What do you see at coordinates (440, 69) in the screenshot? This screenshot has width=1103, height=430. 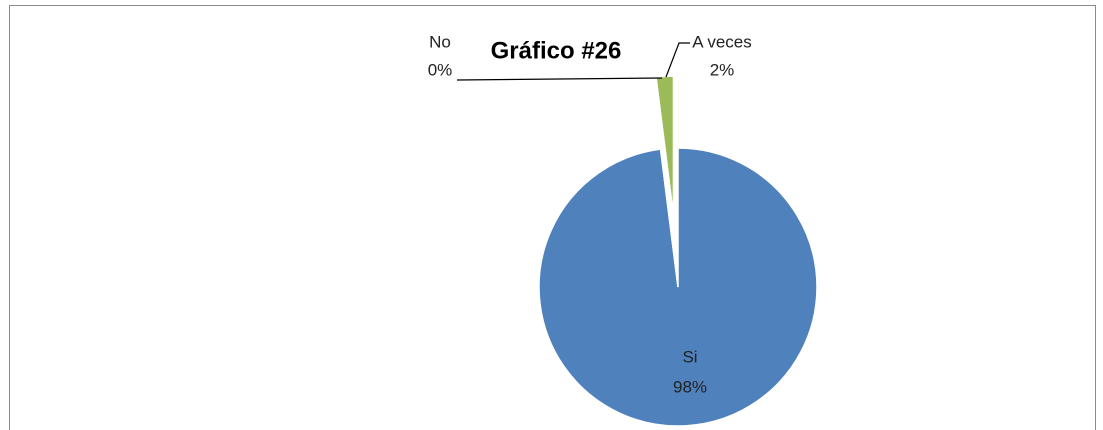 I see `data-label-value: 0%` at bounding box center [440, 69].